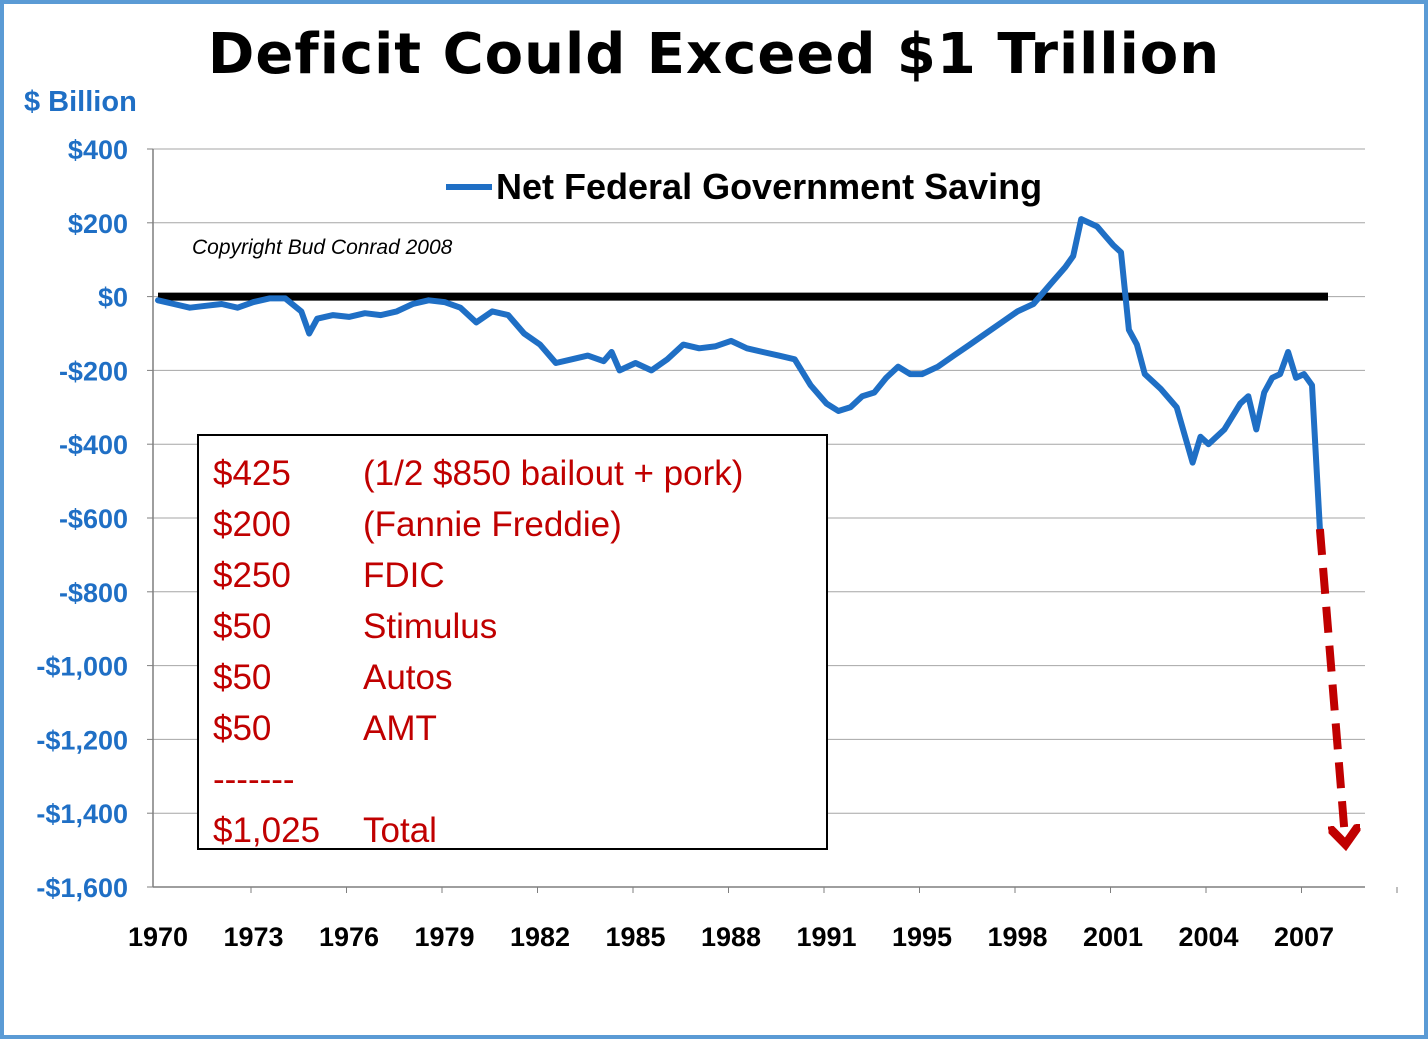 The image size is (1428, 1039). I want to click on y-tick-label: -$1,600, so click(82, 888).